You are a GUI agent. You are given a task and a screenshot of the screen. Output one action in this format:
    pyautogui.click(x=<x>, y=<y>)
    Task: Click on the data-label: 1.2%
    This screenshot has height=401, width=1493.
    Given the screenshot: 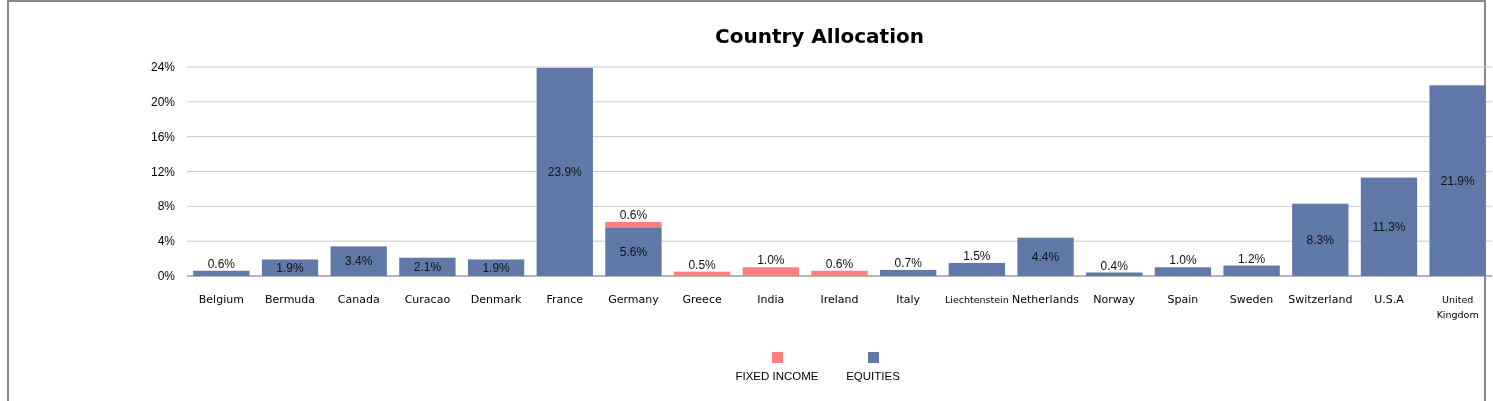 What is the action you would take?
    pyautogui.click(x=1251, y=258)
    